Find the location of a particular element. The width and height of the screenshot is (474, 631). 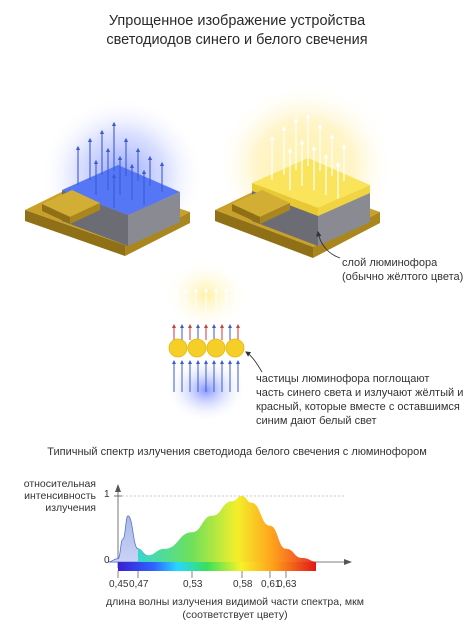

phosphor-label-line-2: (обычно жёлтого цвета) is located at coordinates (403, 277).